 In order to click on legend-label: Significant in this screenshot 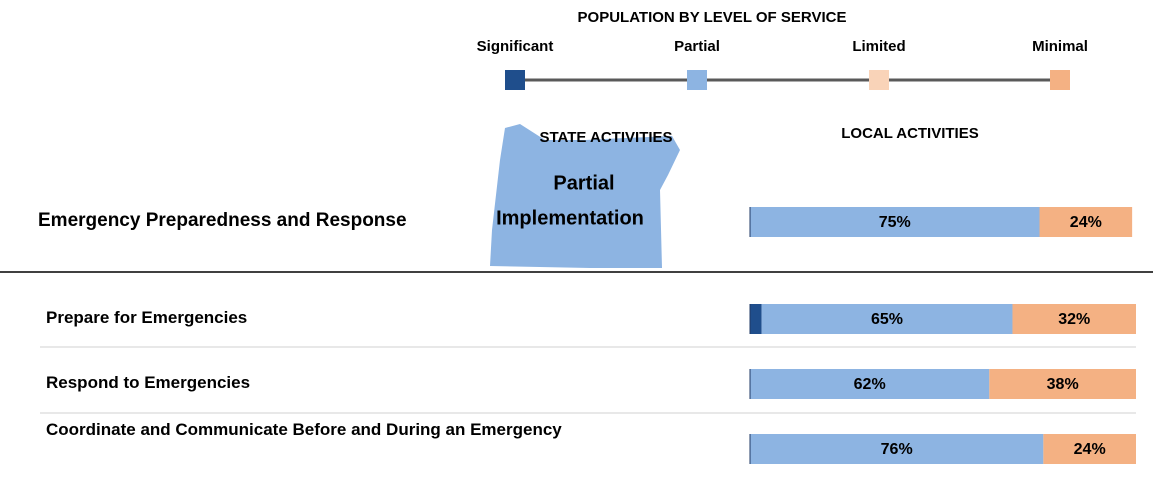, I will do `click(515, 46)`.